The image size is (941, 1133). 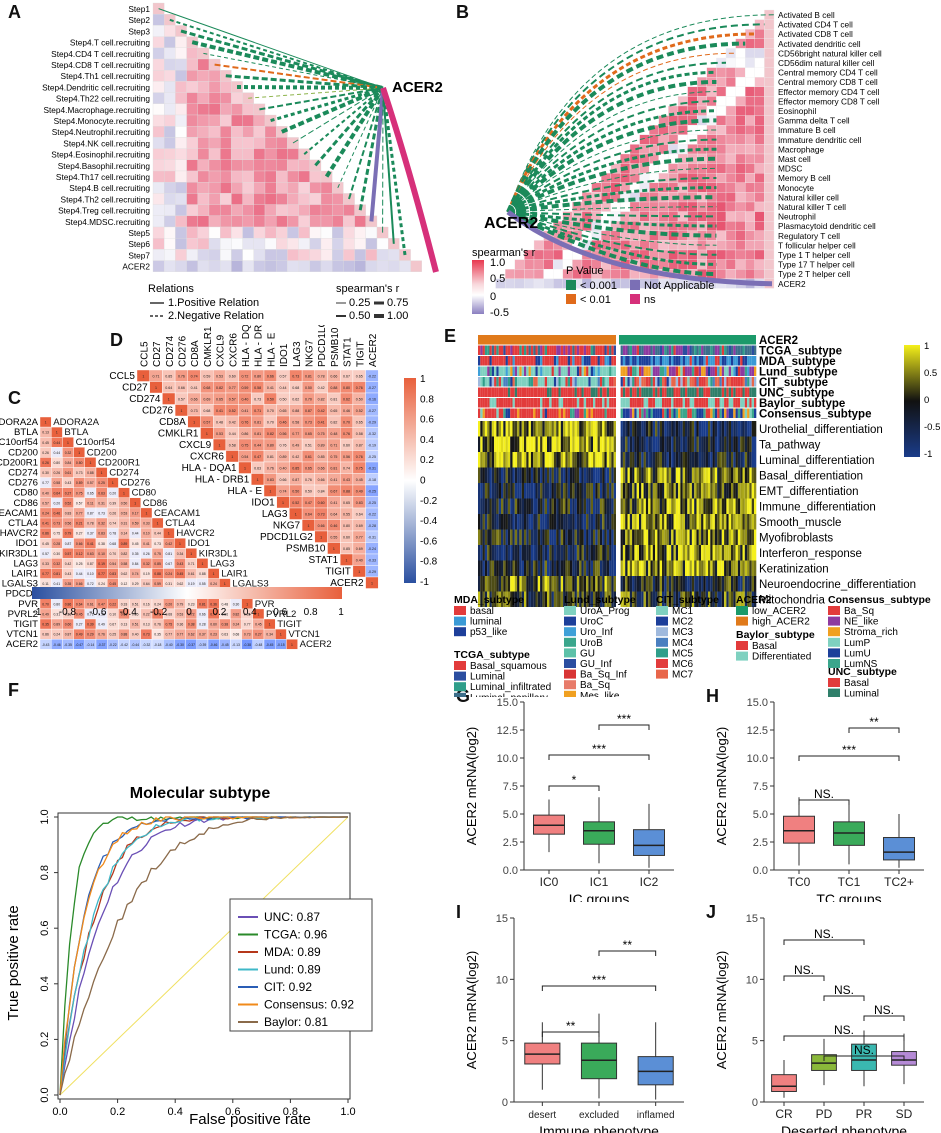 What do you see at coordinates (56, 473) in the screenshot?
I see `panel-c-cell-value: 0.26` at bounding box center [56, 473].